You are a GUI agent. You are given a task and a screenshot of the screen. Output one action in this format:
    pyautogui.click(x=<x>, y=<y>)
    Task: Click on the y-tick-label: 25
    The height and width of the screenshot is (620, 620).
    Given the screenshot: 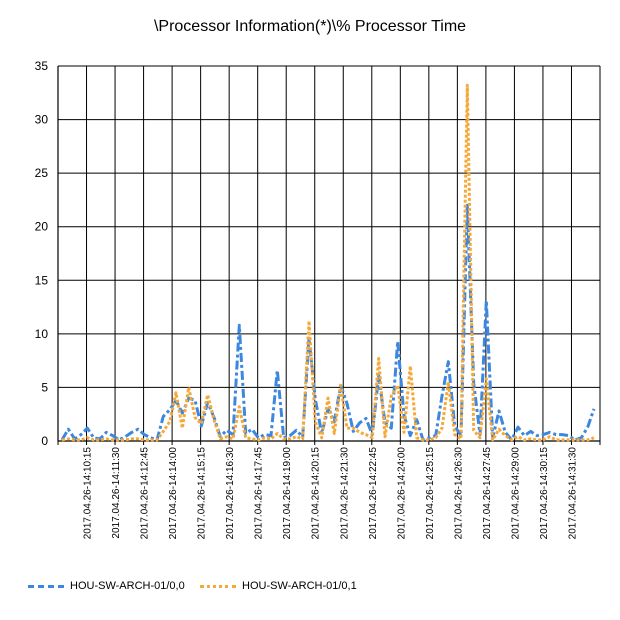 What is the action you would take?
    pyautogui.click(x=42, y=173)
    